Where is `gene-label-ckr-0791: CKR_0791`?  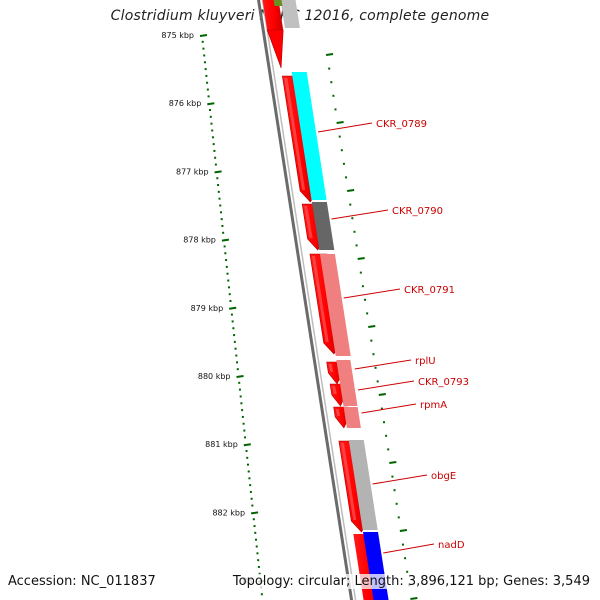
gene-label-ckr-0791: CKR_0791 is located at coordinates (429, 290).